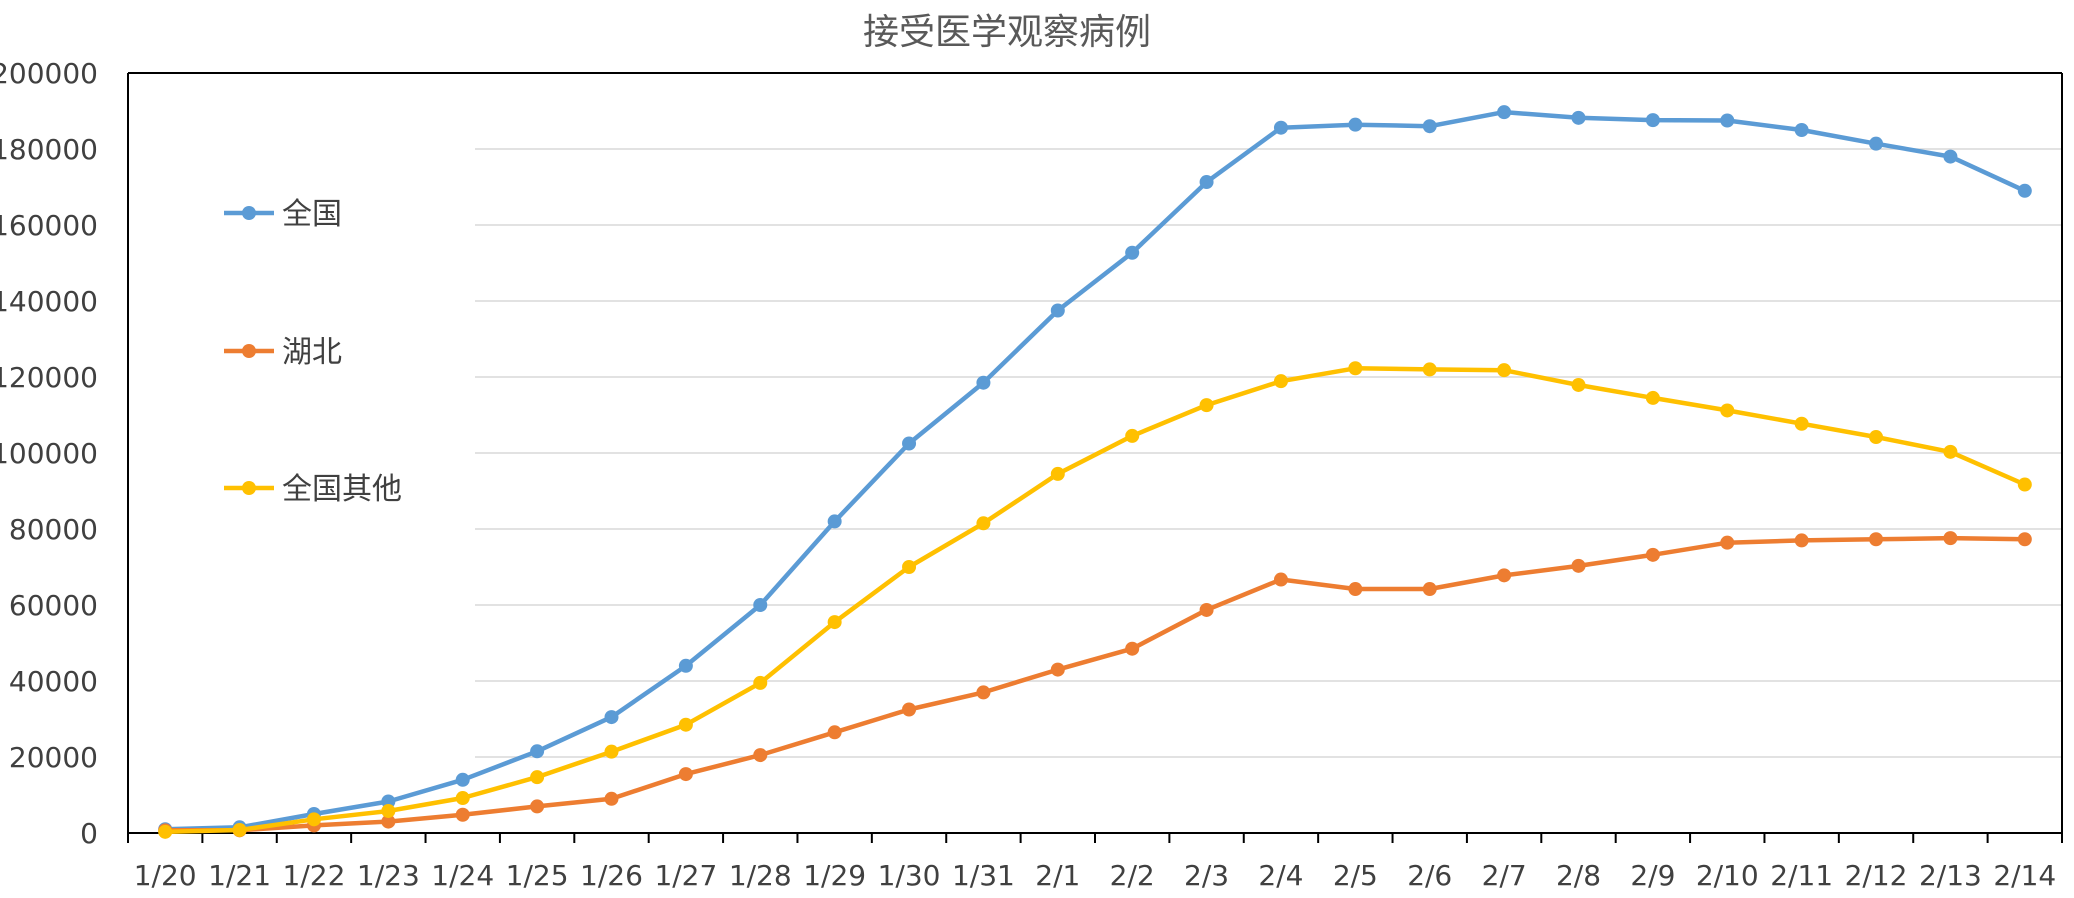 The width and height of the screenshot is (2074, 898). I want to click on x-tick-label: 1/31, so click(983, 875).